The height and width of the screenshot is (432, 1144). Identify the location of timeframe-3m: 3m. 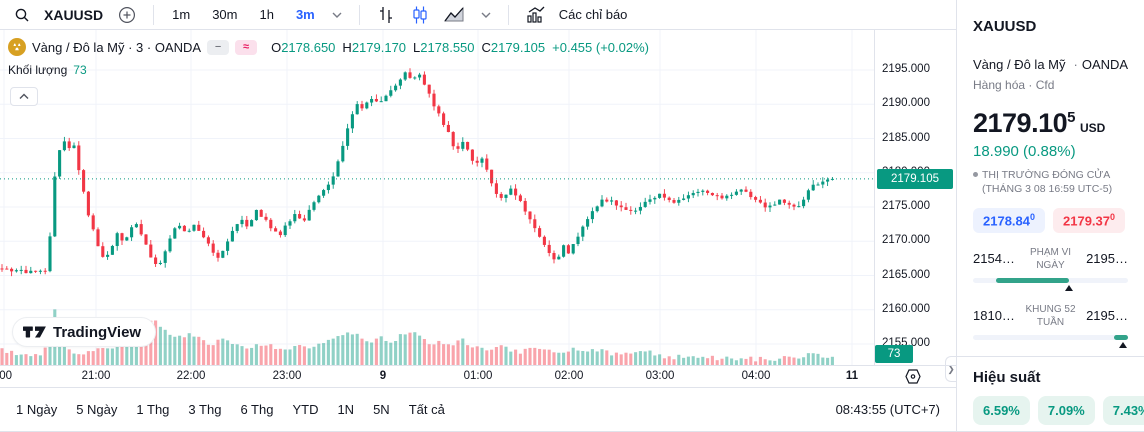
(305, 14).